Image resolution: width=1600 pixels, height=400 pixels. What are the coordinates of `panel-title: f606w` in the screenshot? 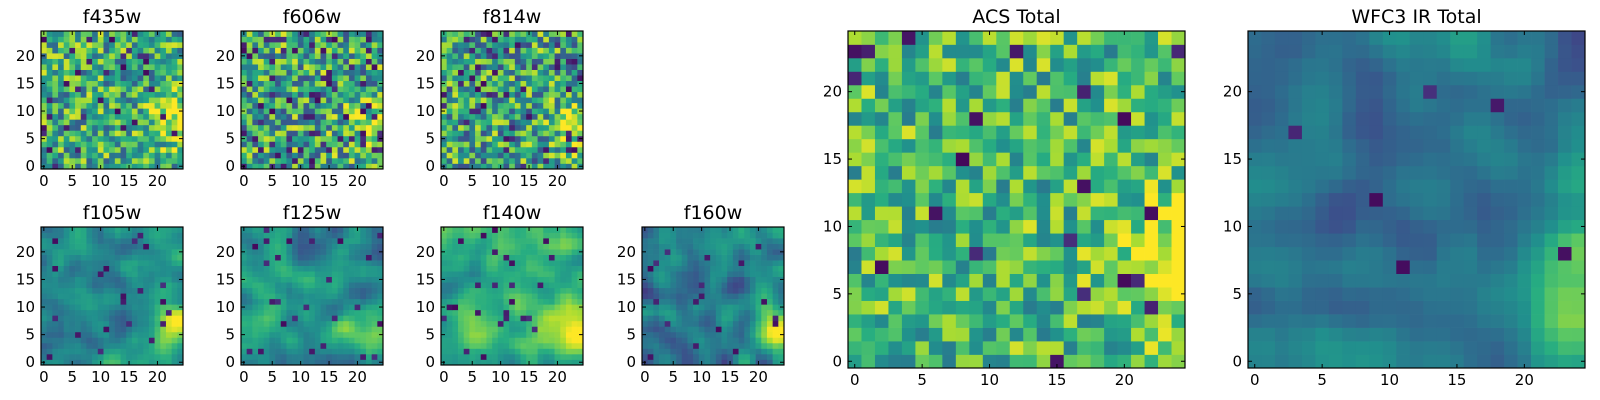 It's located at (312, 17).